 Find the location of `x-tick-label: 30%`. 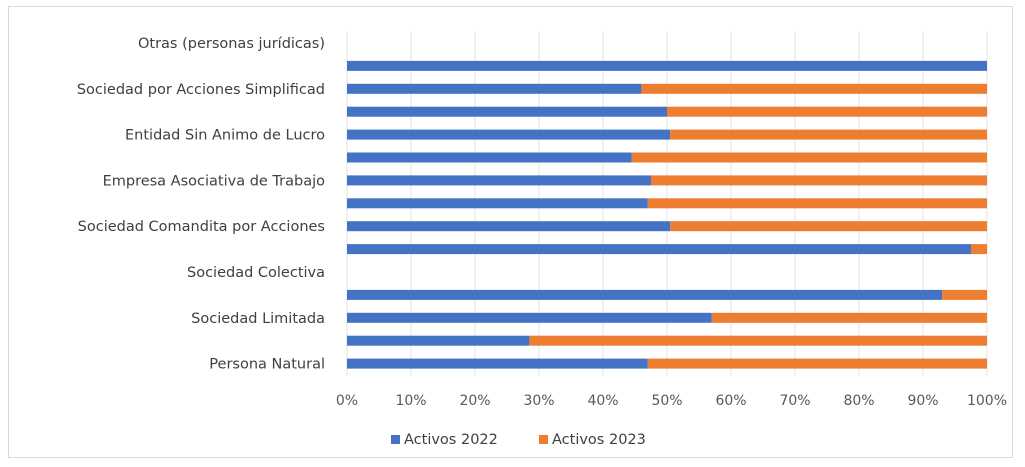

x-tick-label: 30% is located at coordinates (538, 401).